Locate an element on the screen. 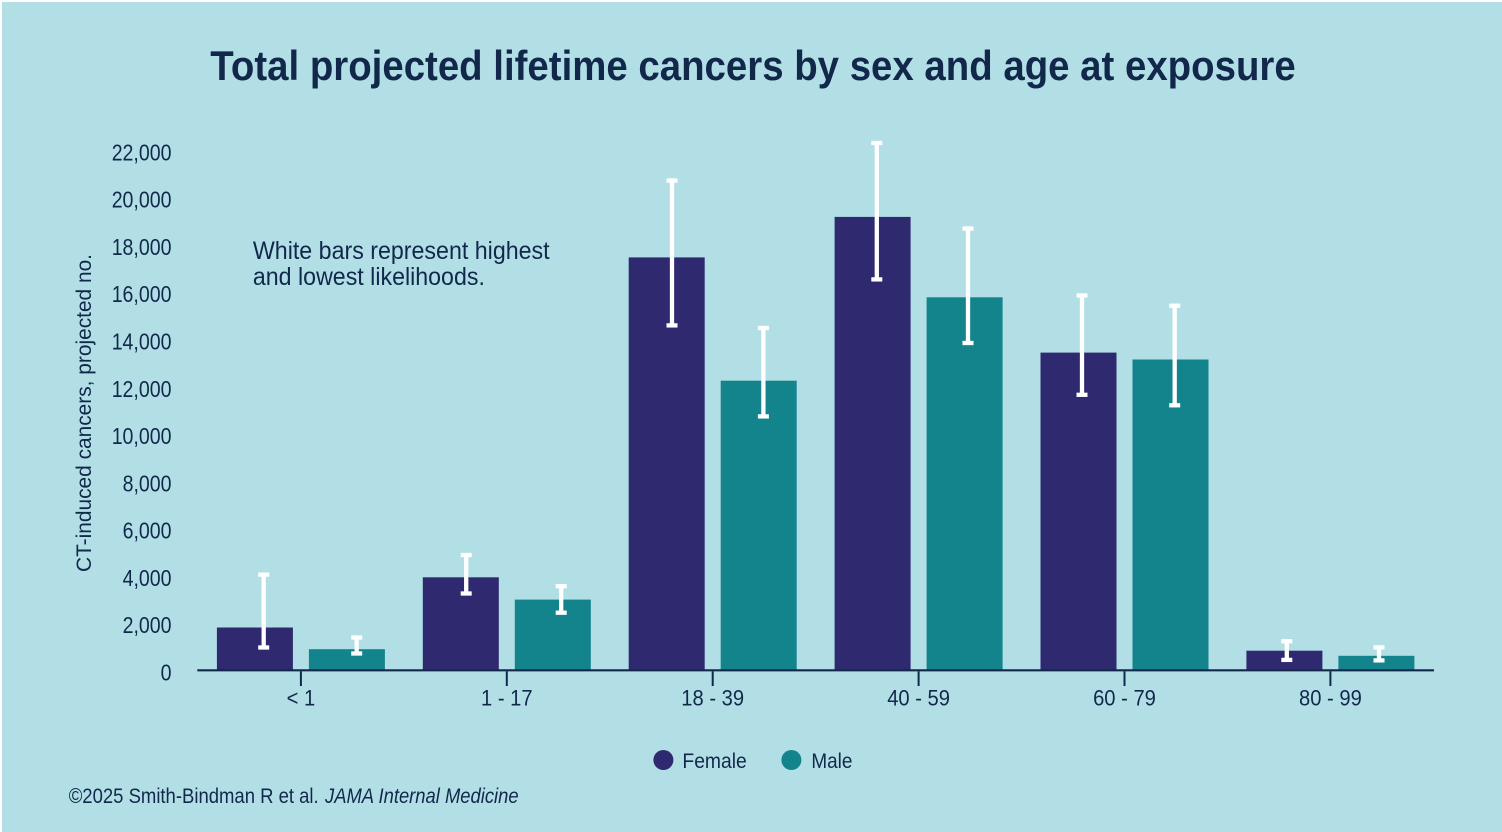 The width and height of the screenshot is (1502, 832). svg-text: 40 - 59 is located at coordinates (918, 697).